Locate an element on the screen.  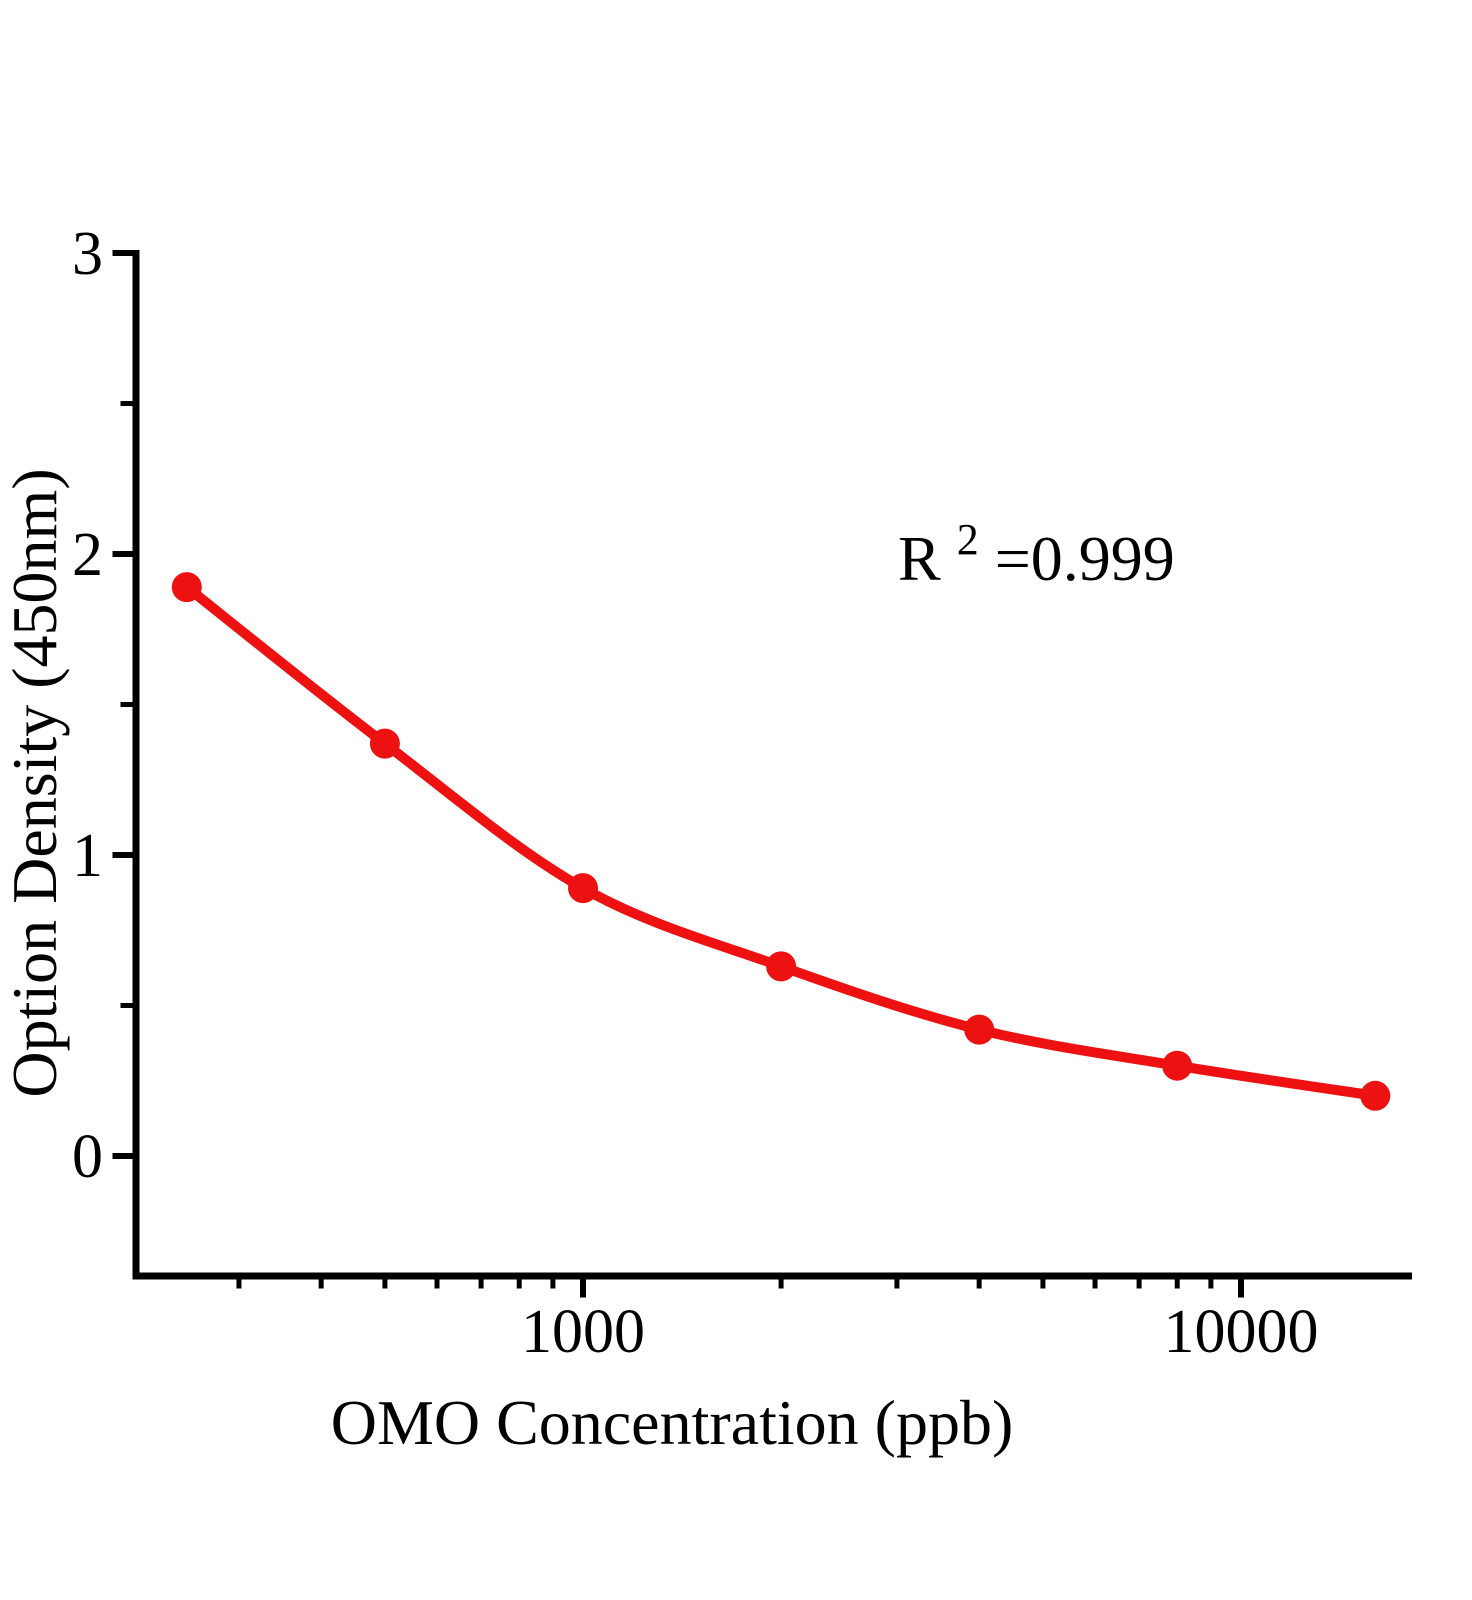
annotation-superscript: 2 is located at coordinates (968, 539).